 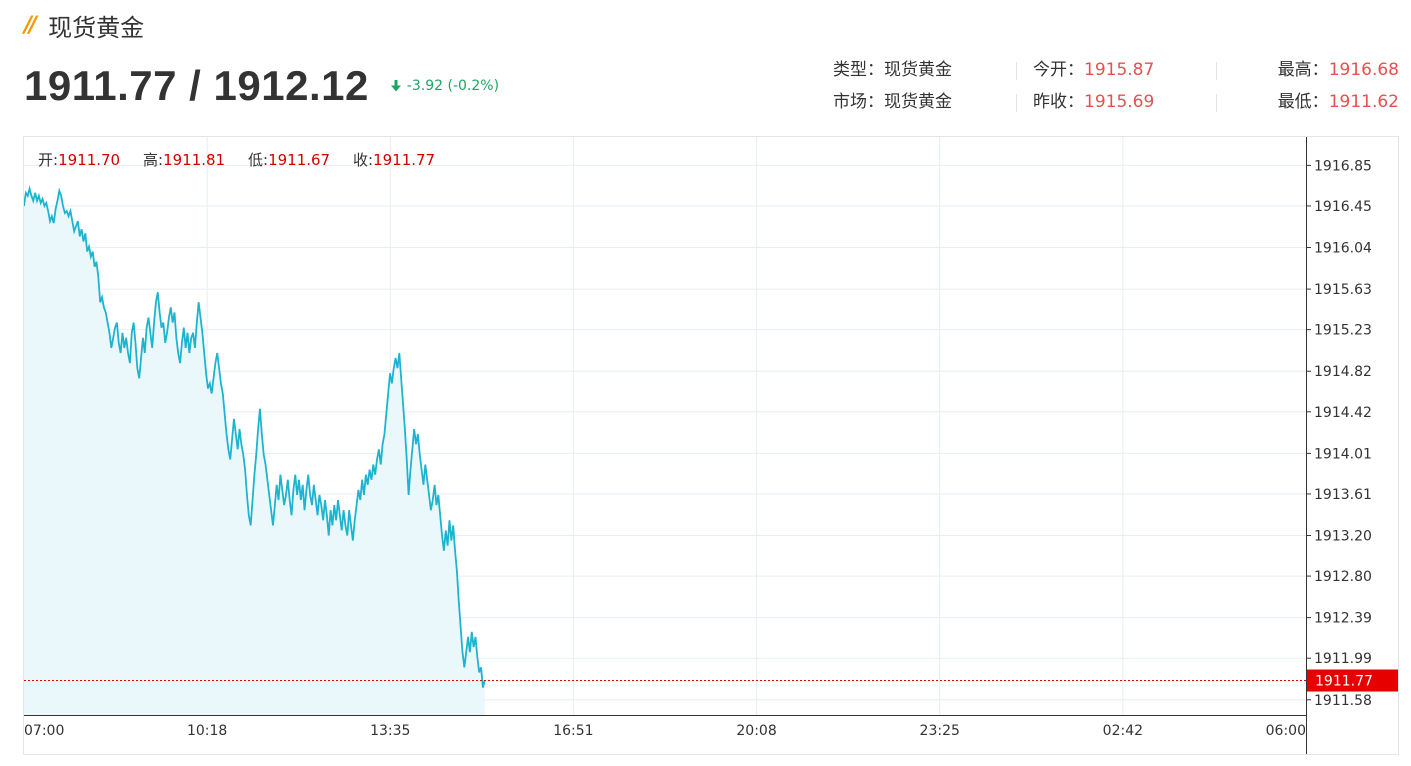 I want to click on ohlc-item: 低:1911.67, so click(x=289, y=160).